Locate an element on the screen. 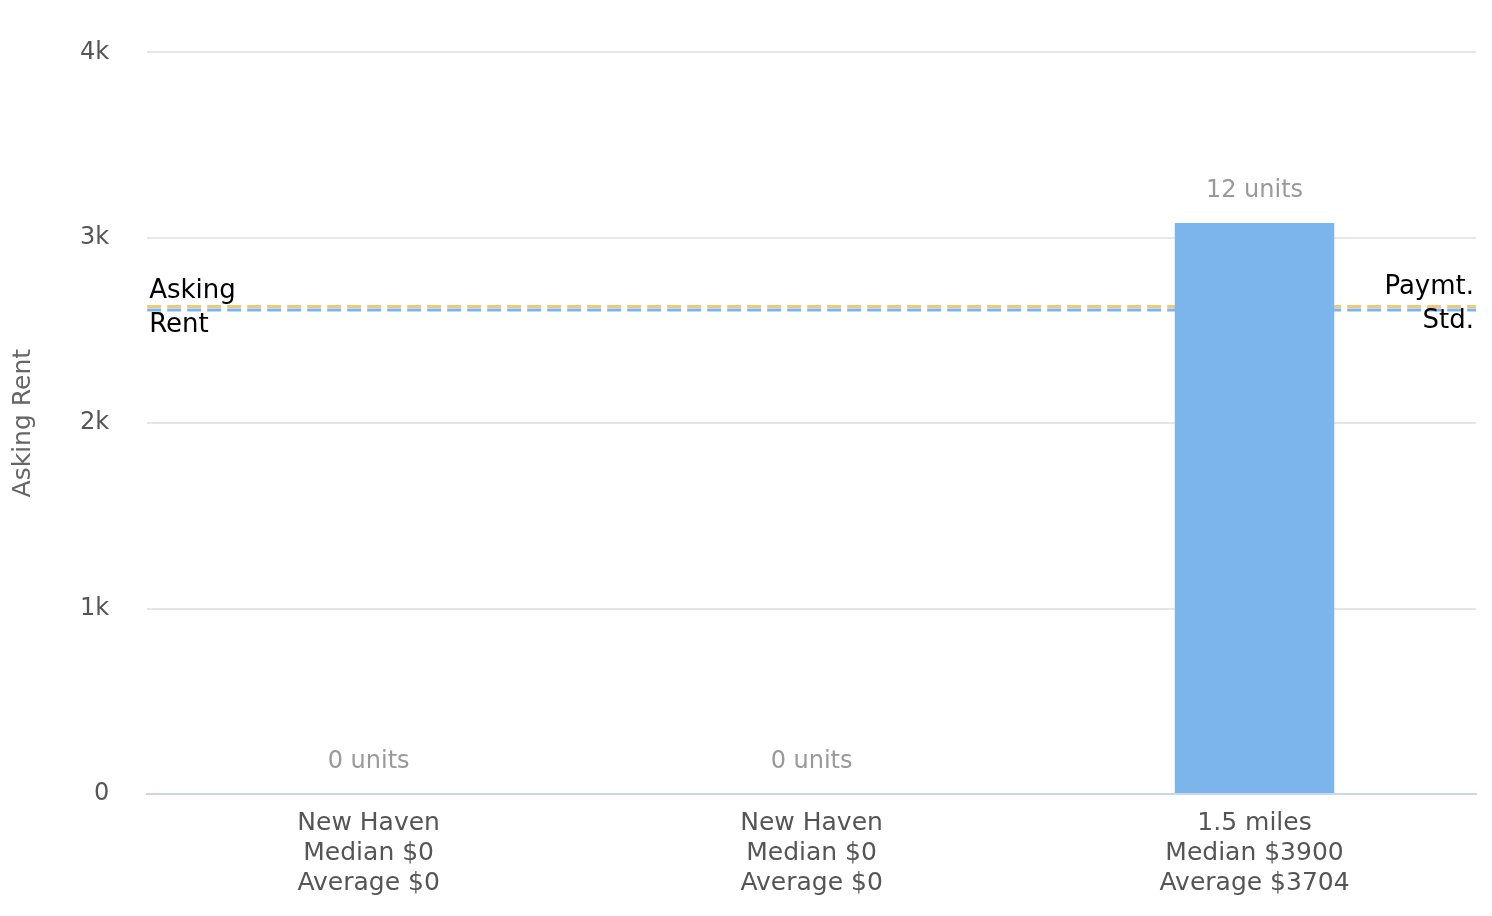 The width and height of the screenshot is (1492, 916). y-tick-label: 0 is located at coordinates (101, 792).